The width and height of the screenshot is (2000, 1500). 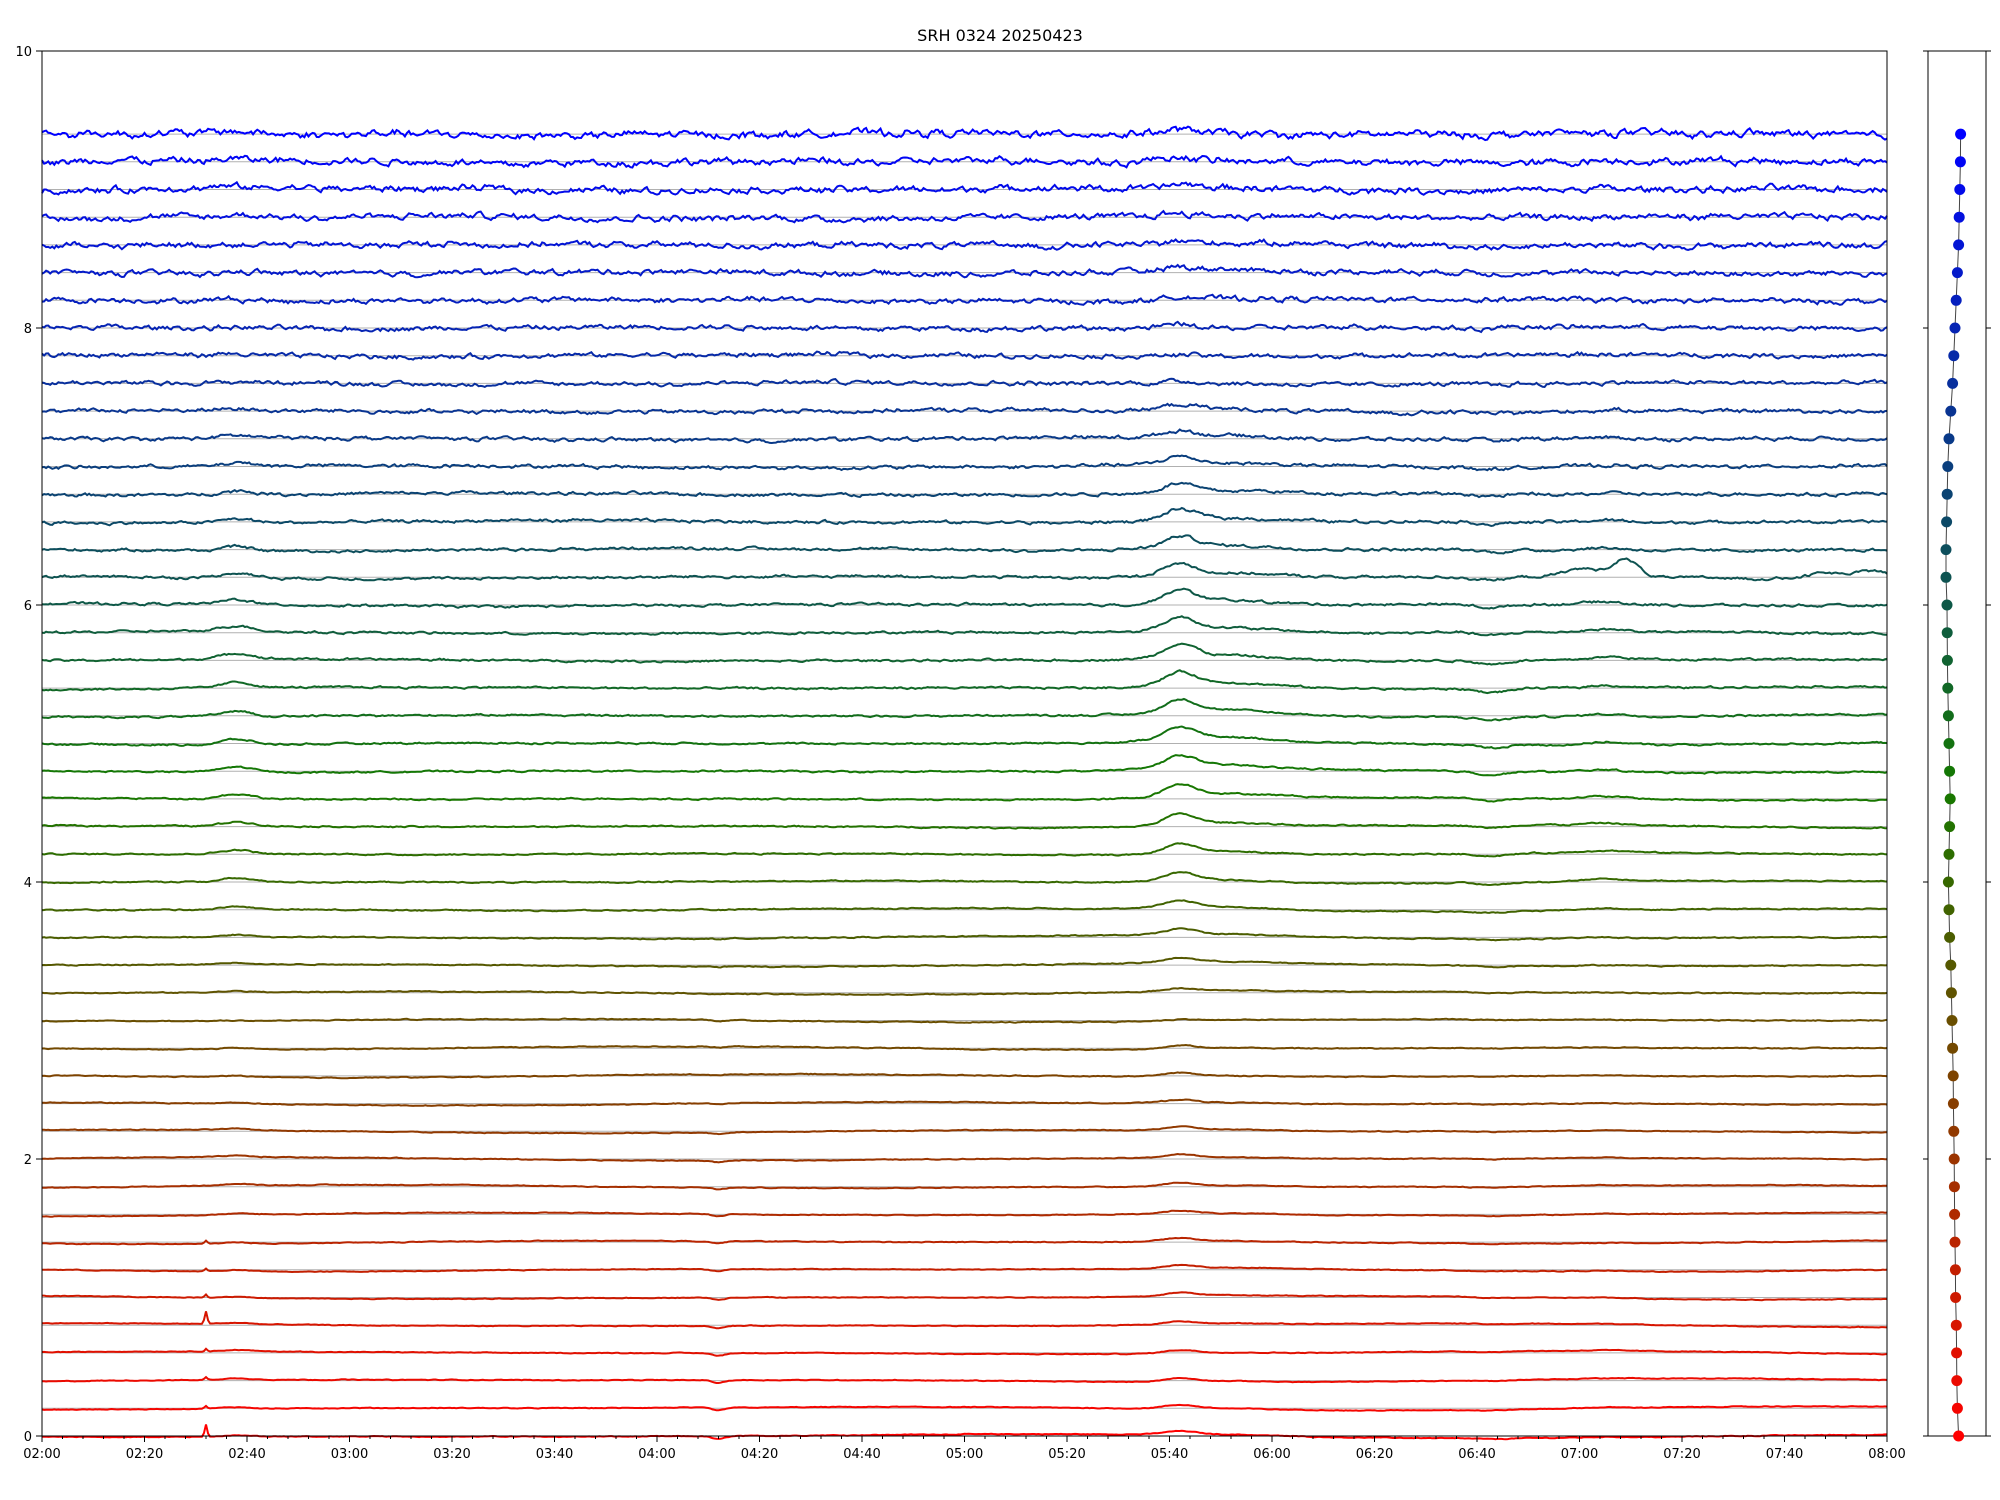 What do you see at coordinates (1681, 1454) in the screenshot?
I see `x-tick-label: 07:20` at bounding box center [1681, 1454].